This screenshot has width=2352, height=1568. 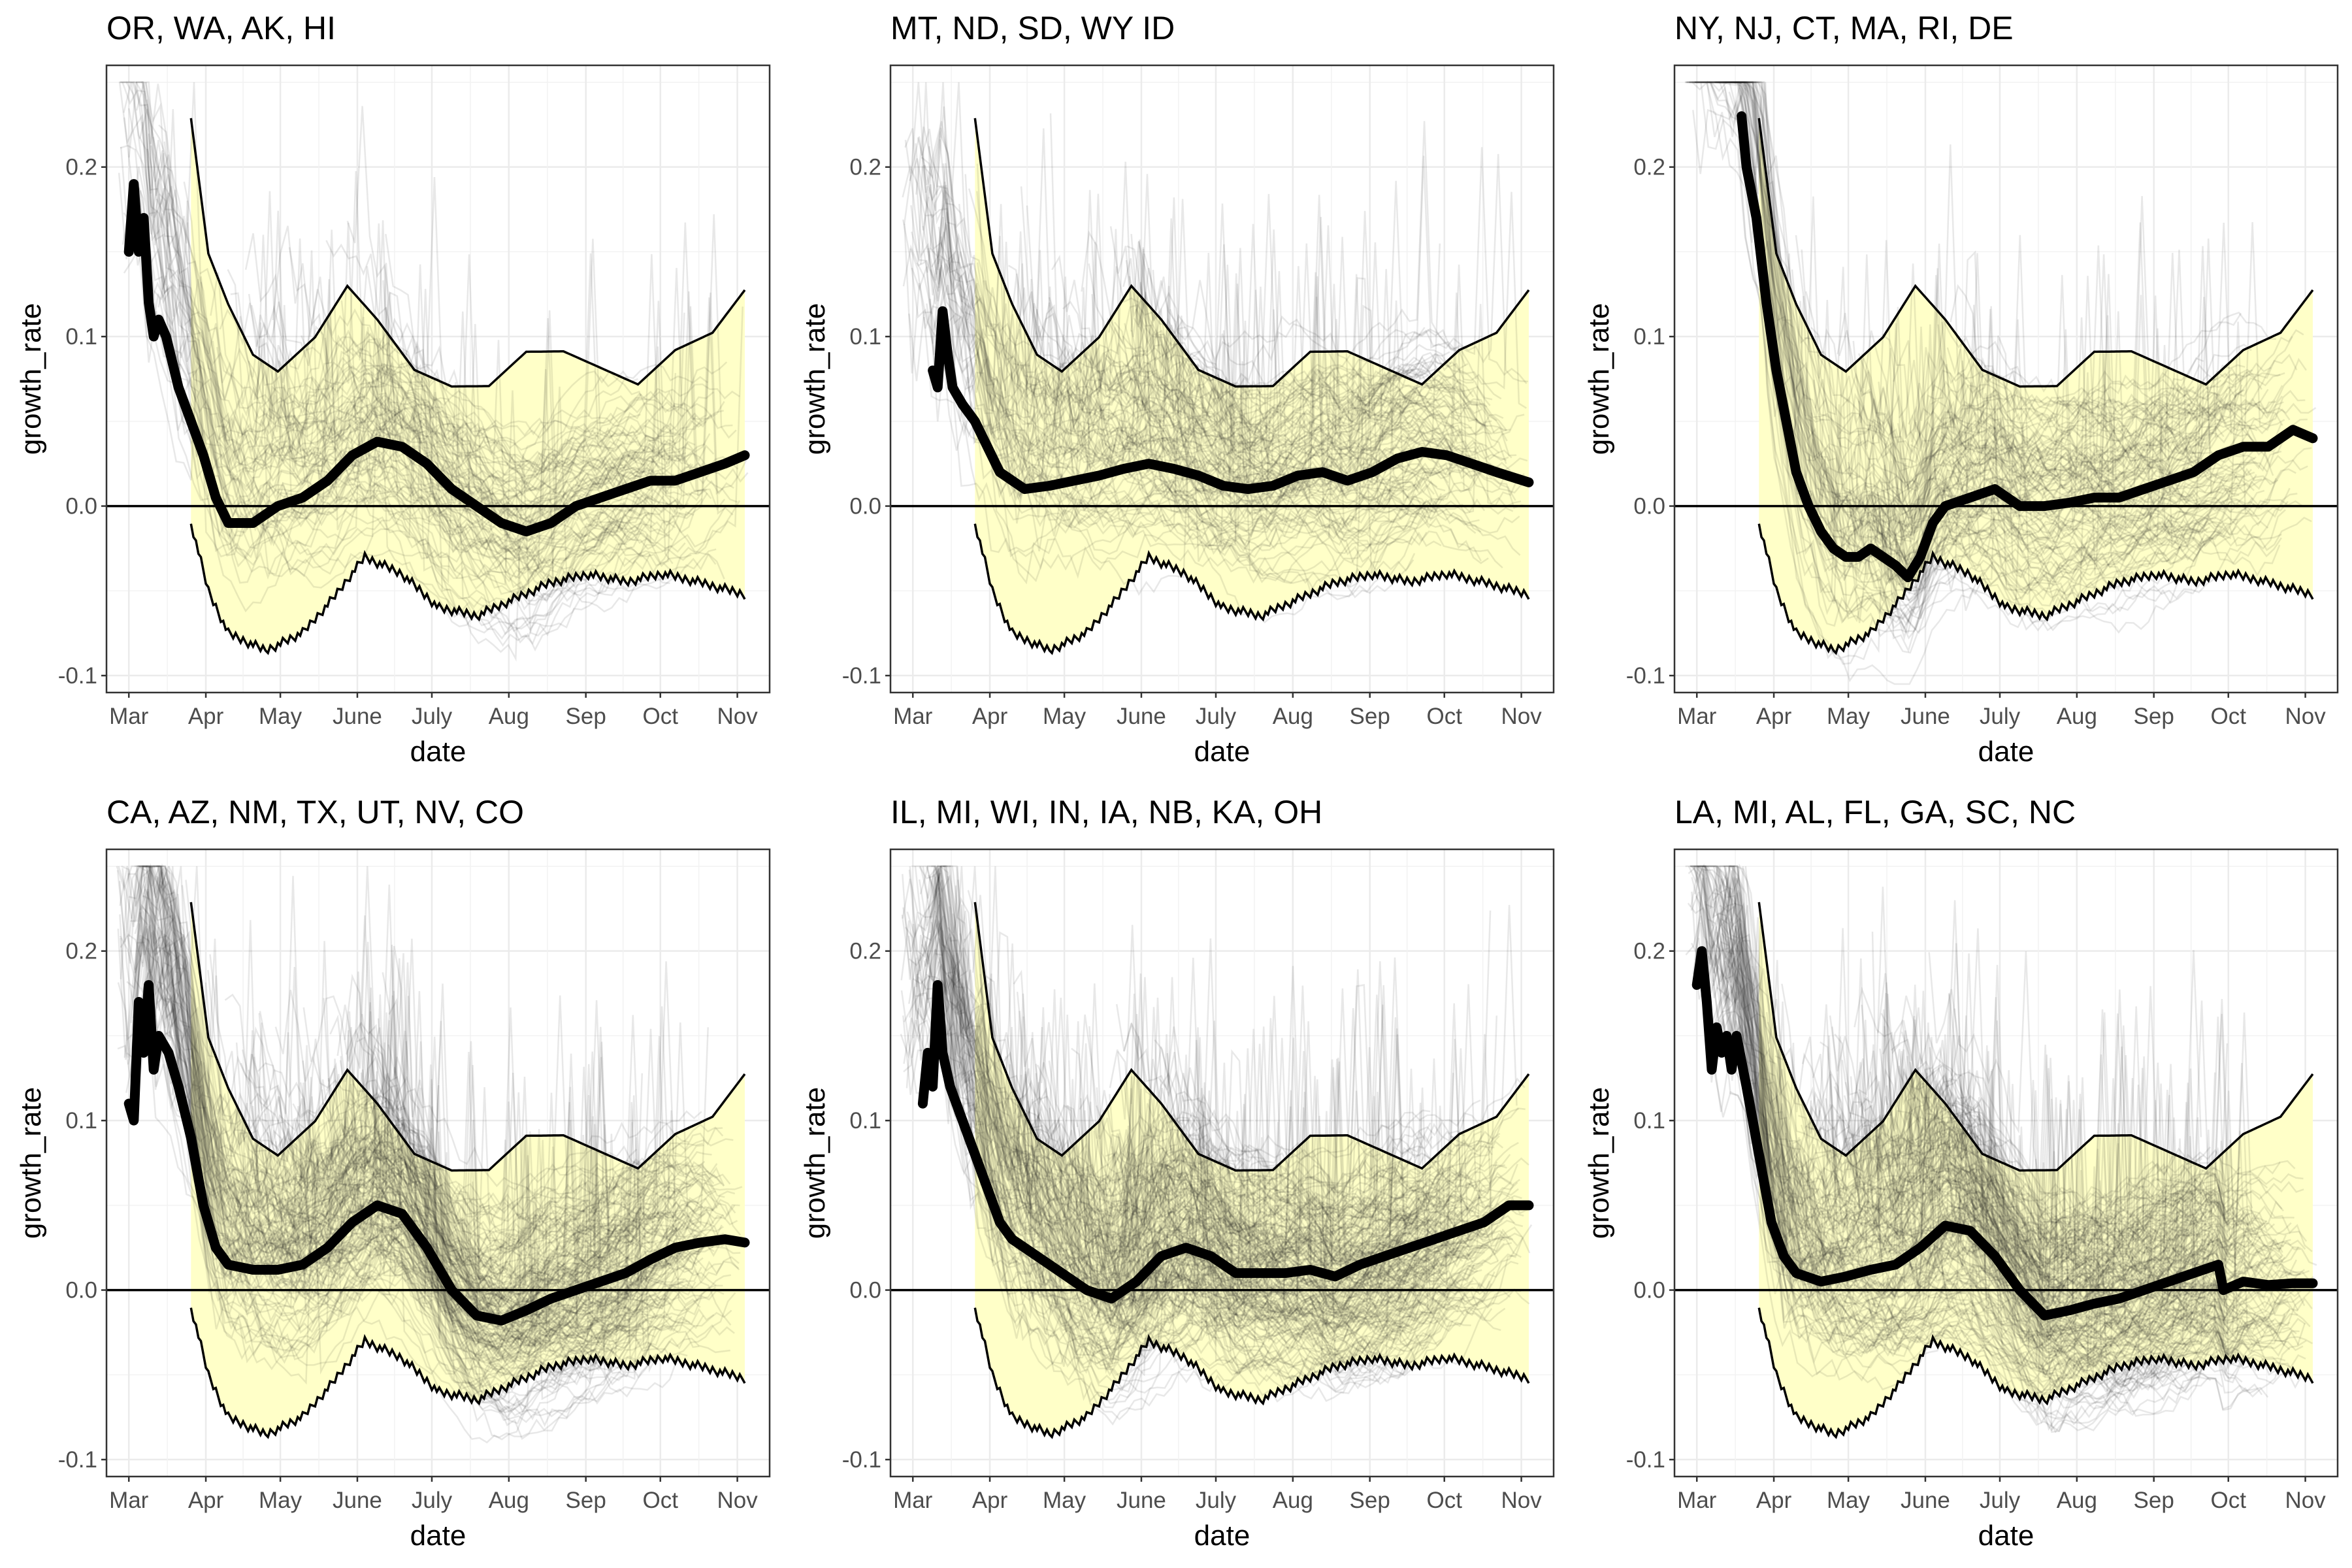 I want to click on y-tick-label: 0.1, so click(x=1649, y=337).